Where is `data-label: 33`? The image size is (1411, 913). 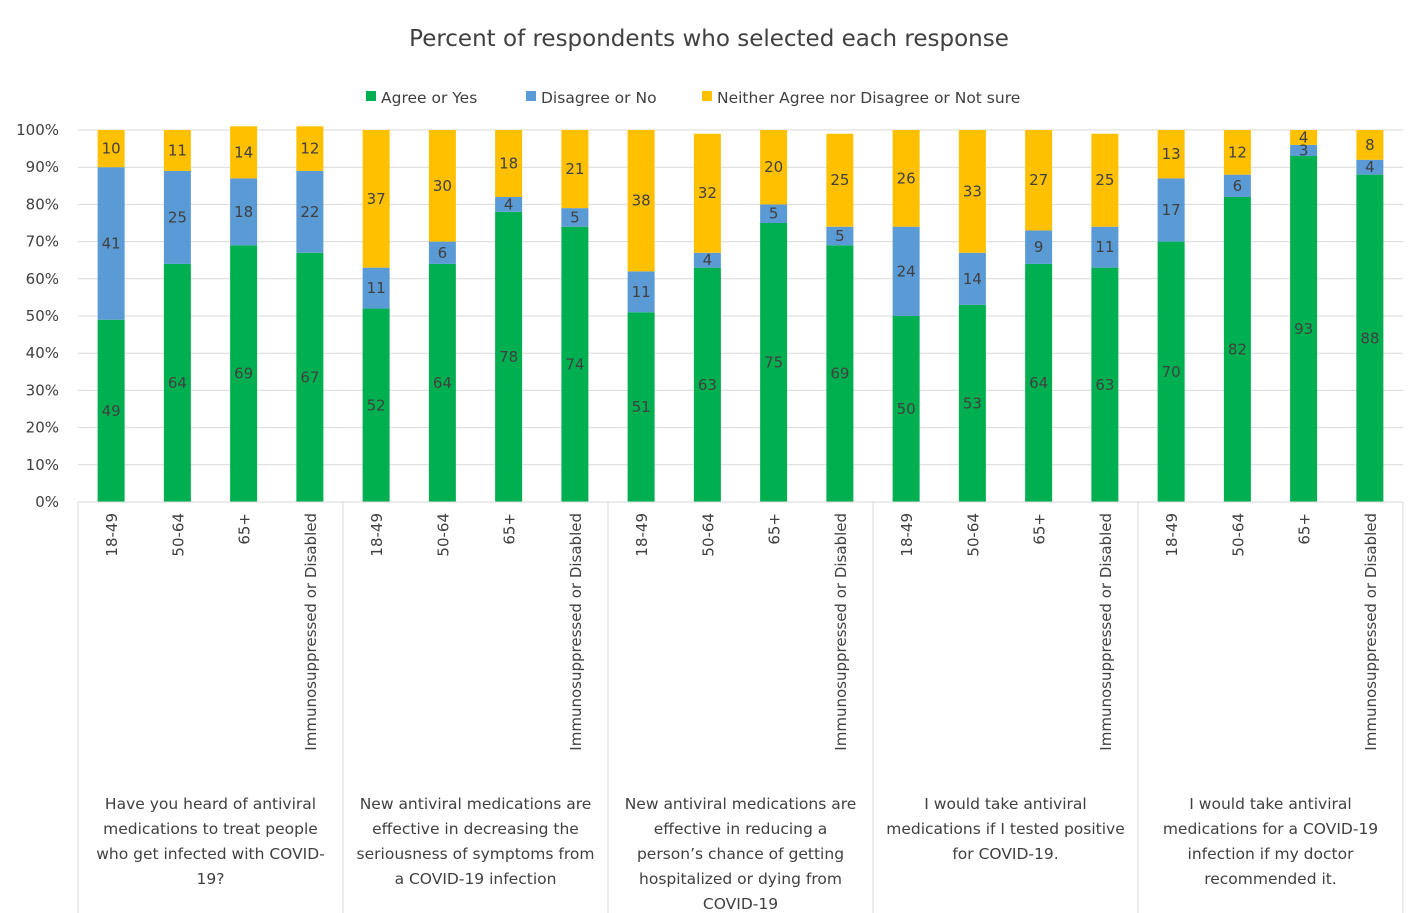 data-label: 33 is located at coordinates (972, 191).